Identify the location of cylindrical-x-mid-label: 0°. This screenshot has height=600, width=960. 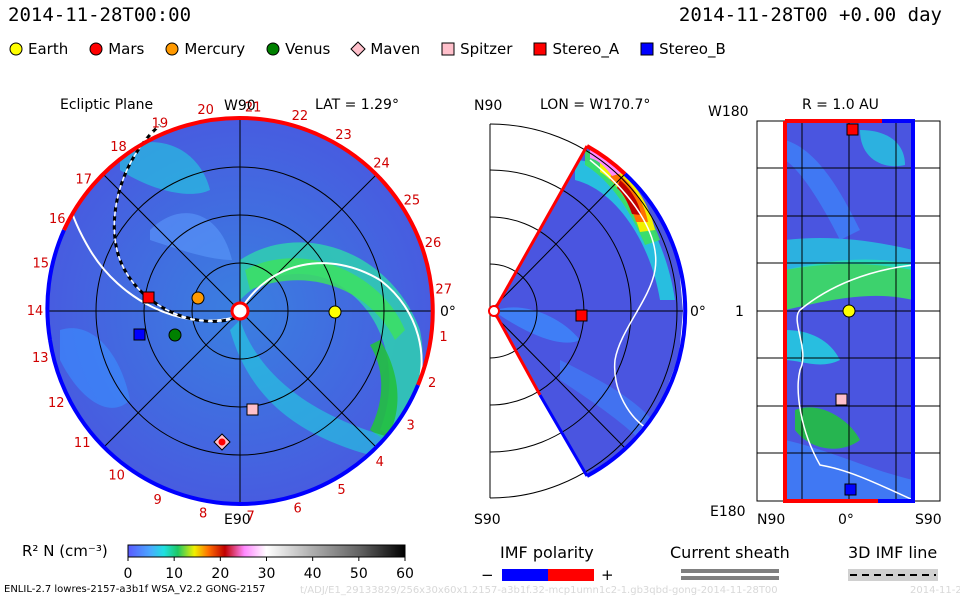
(846, 520).